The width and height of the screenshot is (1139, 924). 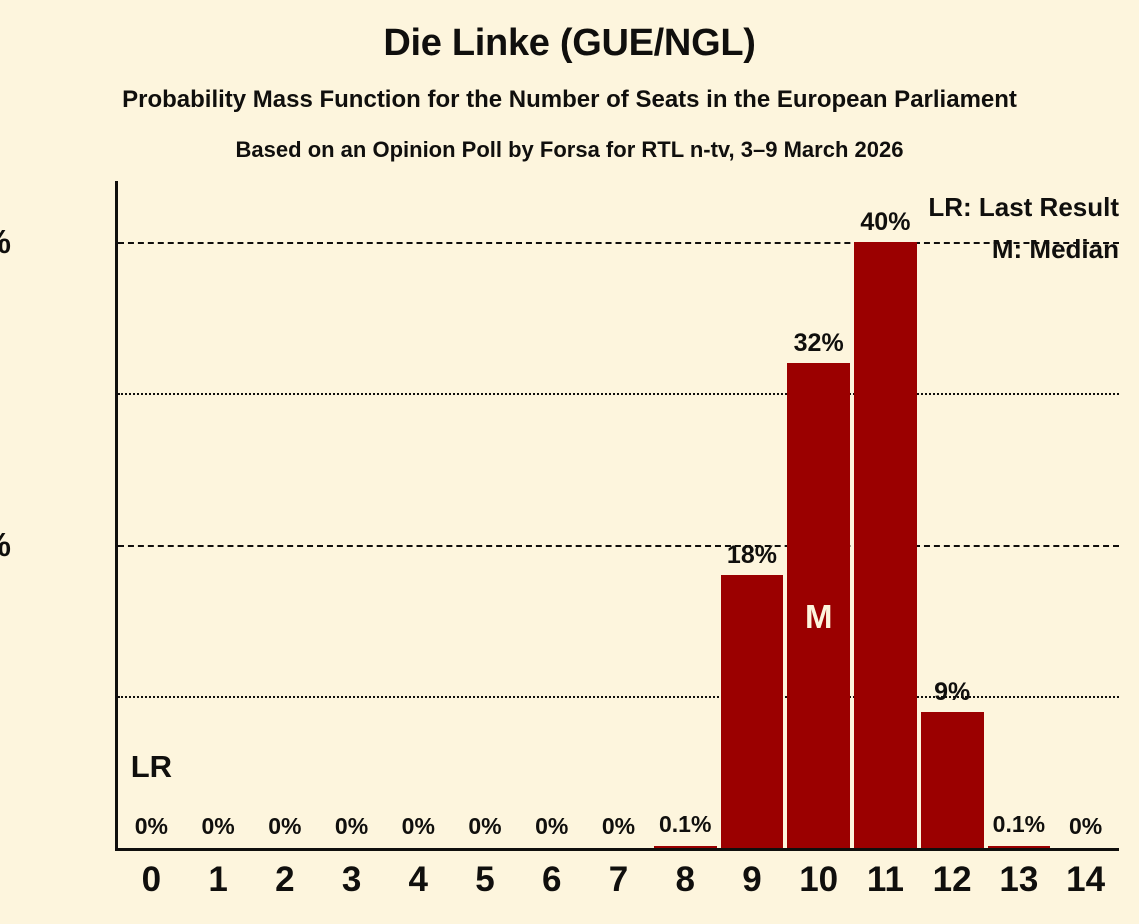 What do you see at coordinates (285, 879) in the screenshot?
I see `x-axis-tick-2: 2` at bounding box center [285, 879].